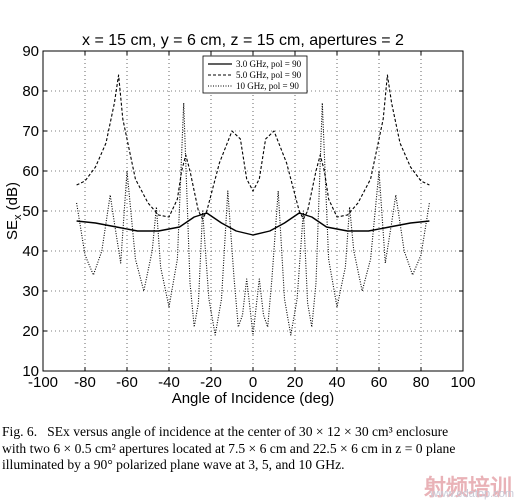 The width and height of the screenshot is (520, 503). I want to click on x-tick-label: -40, so click(169, 382).